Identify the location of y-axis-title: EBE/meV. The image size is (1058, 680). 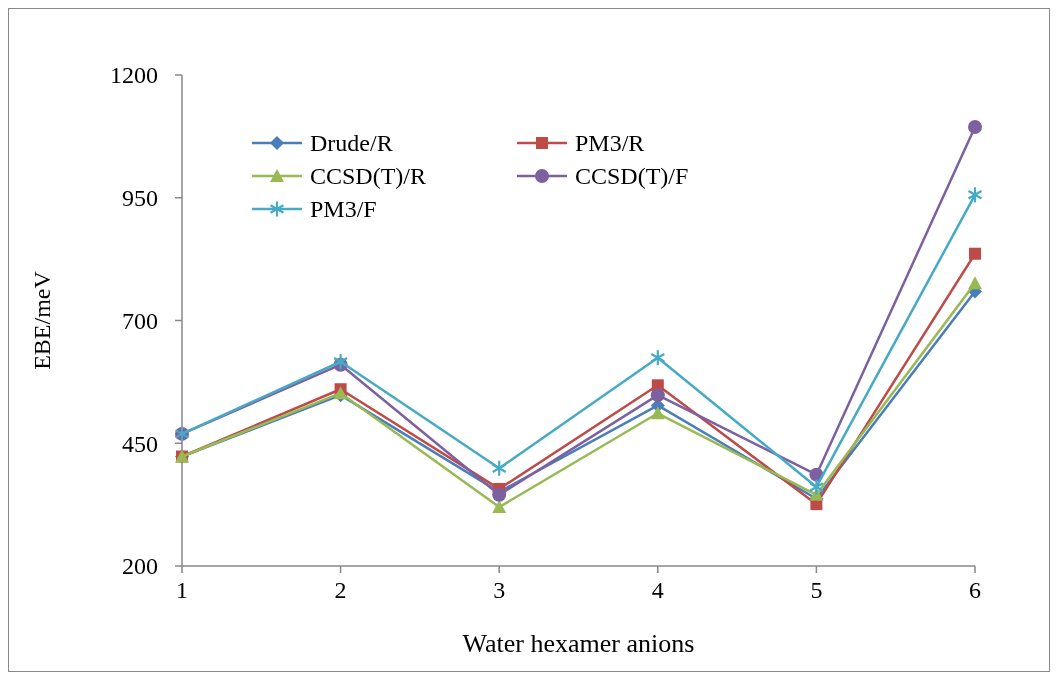
(42, 320).